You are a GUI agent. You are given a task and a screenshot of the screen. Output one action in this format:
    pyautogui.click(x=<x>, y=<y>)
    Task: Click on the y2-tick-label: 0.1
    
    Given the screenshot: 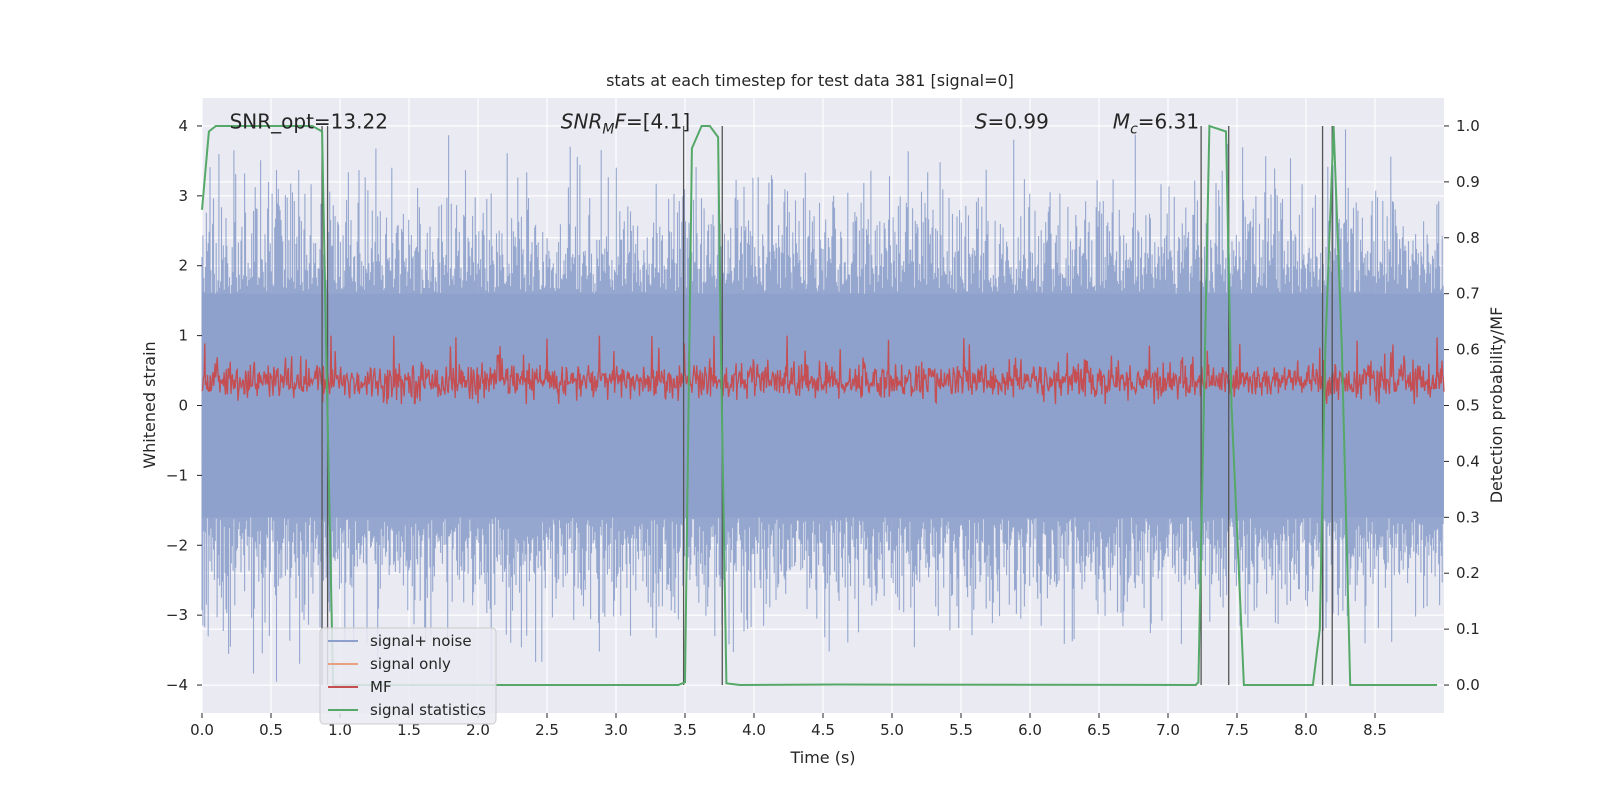 What is the action you would take?
    pyautogui.click(x=1468, y=629)
    